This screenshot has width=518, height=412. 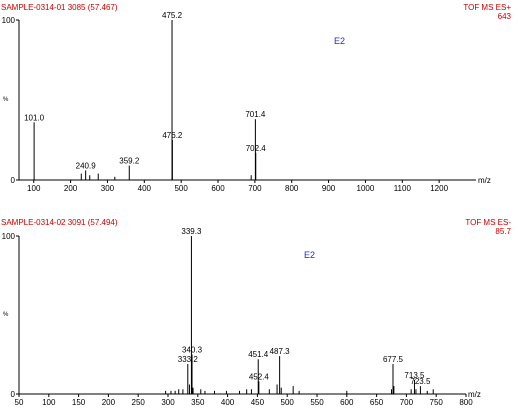 I want to click on peak-label: 359.2, so click(x=129, y=161).